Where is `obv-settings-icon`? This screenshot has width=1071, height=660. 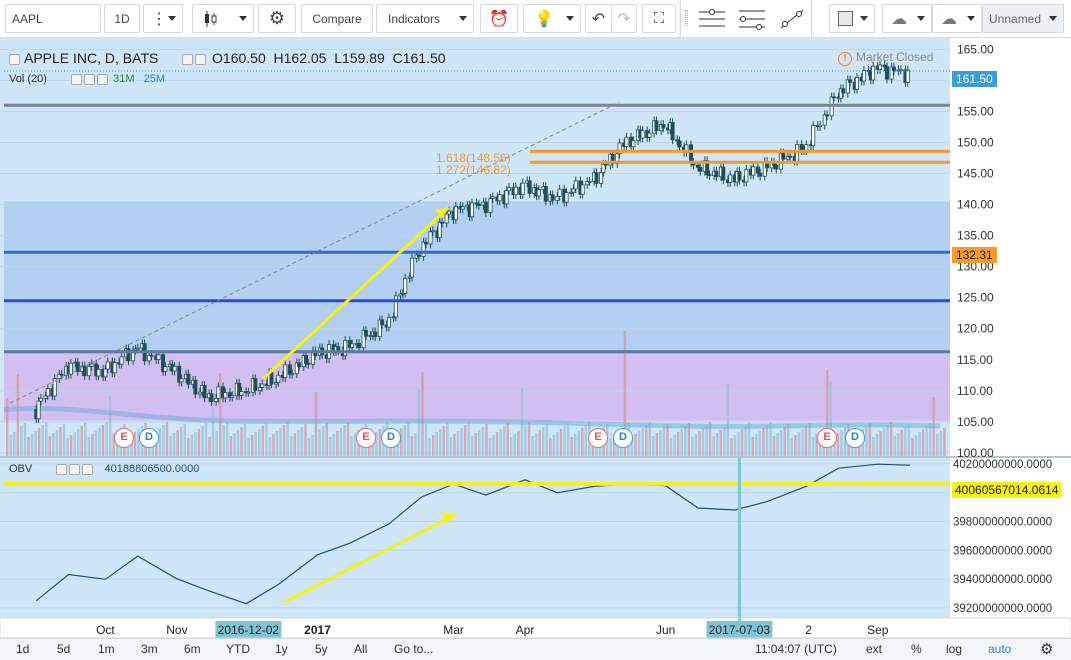
obv-settings-icon is located at coordinates (75, 469).